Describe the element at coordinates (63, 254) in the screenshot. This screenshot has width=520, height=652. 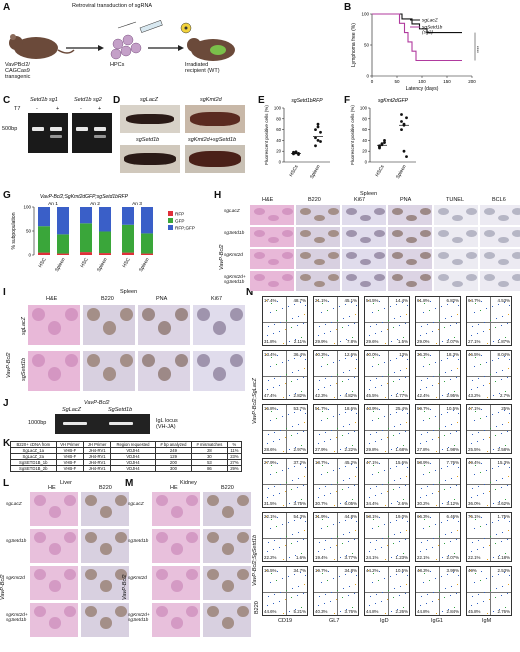
I see `bar-segment-RFP` at that location.